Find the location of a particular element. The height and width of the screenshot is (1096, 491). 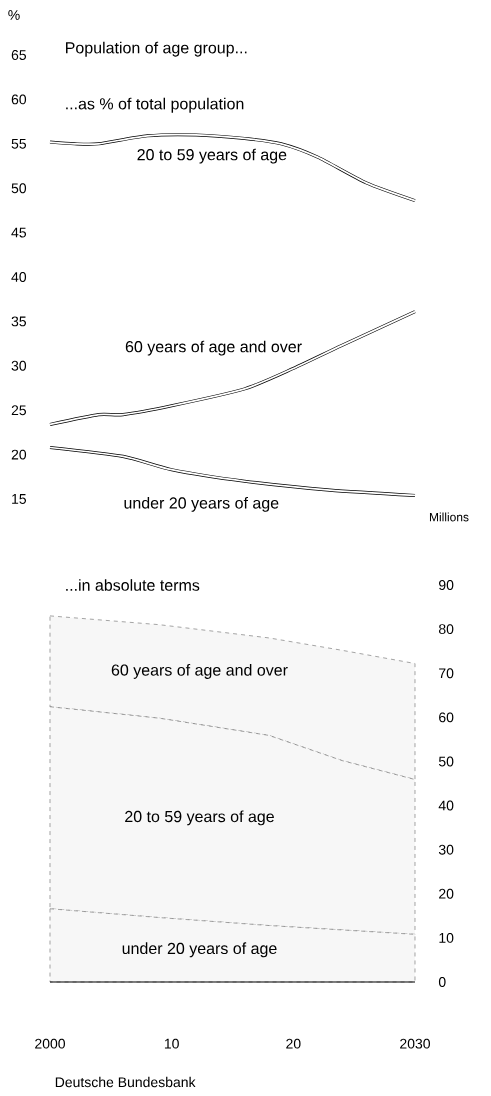

y-tick-label: 35 is located at coordinates (19, 321).